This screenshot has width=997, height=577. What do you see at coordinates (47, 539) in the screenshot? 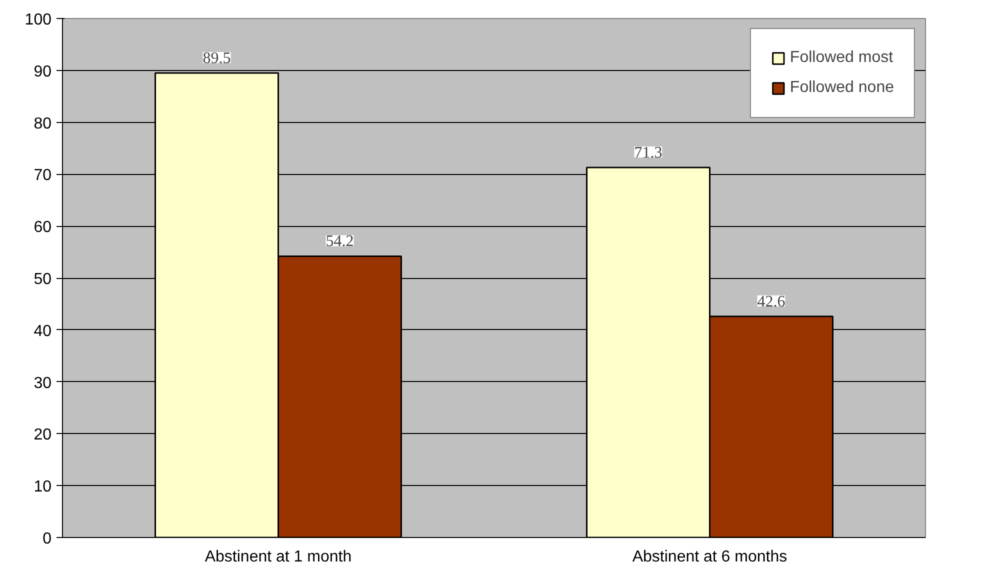
I see `y-tick-label: 0` at bounding box center [47, 539].